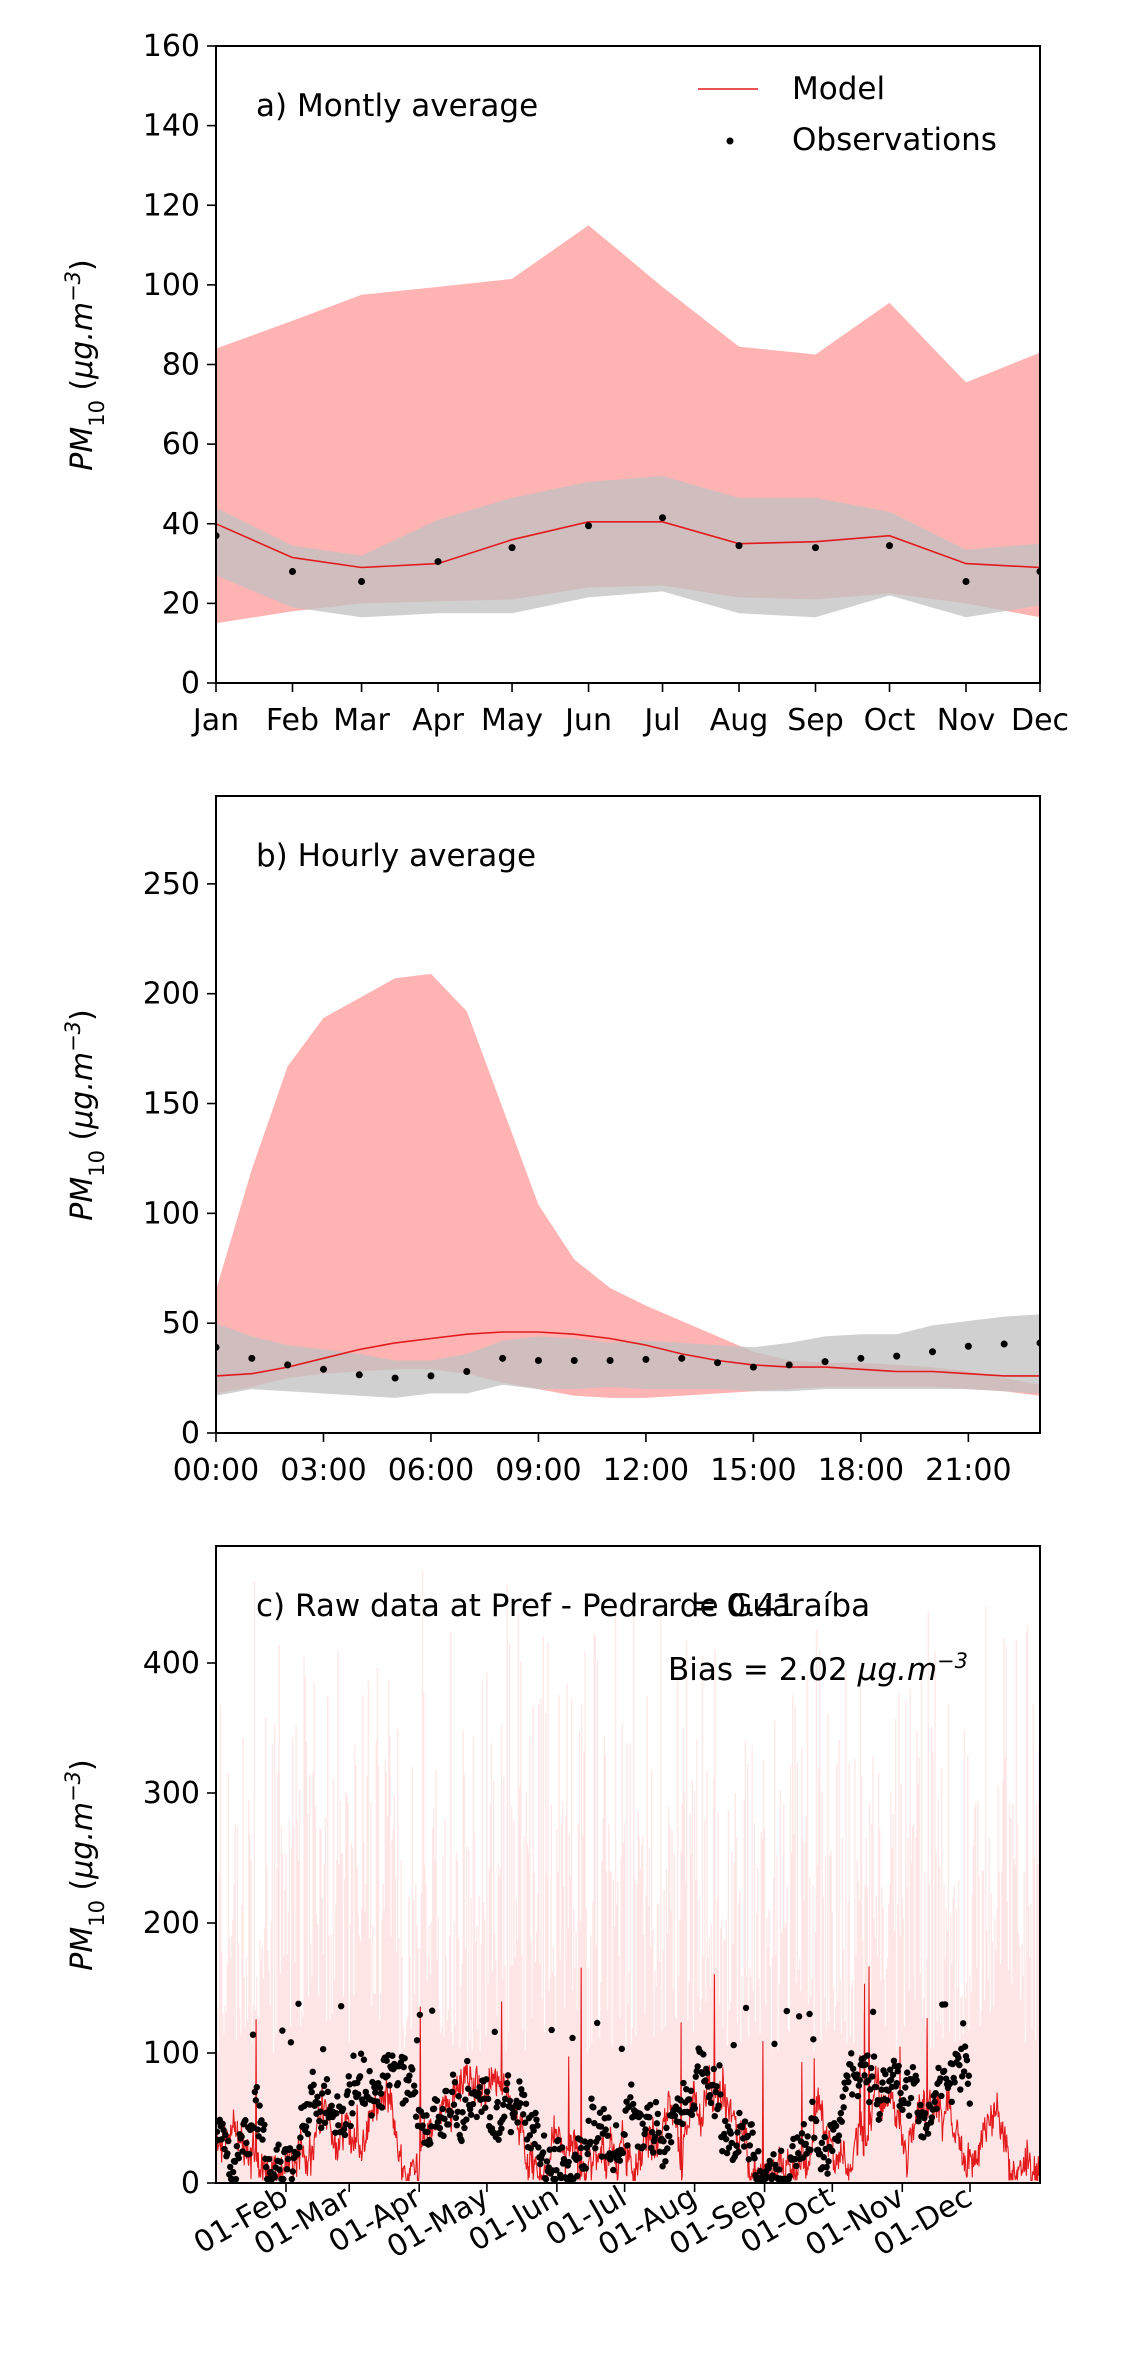 The width and height of the screenshot is (1122, 2362). Describe the element at coordinates (397, 106) in the screenshot. I see `panel-a-label: a) Montly average` at that location.